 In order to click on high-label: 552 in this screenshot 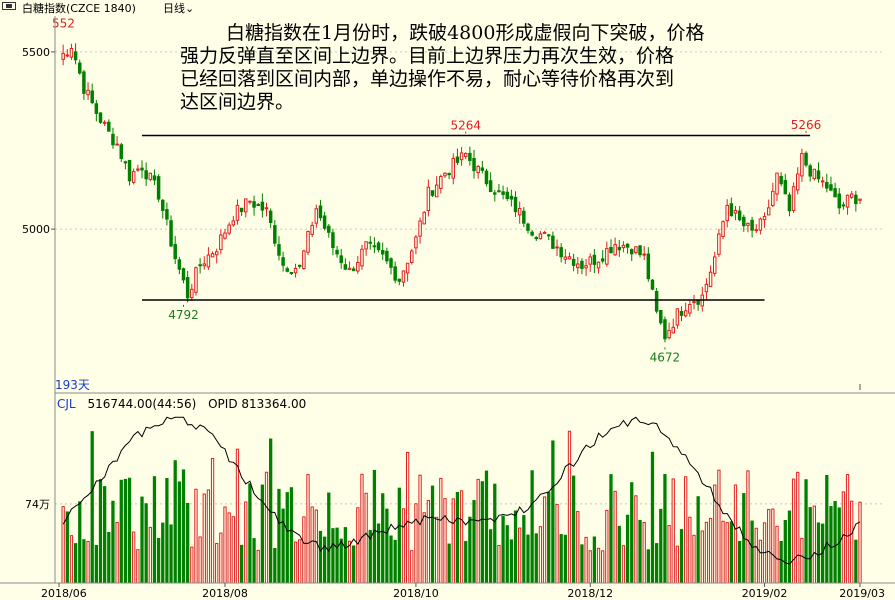, I will do `click(63, 23)`.